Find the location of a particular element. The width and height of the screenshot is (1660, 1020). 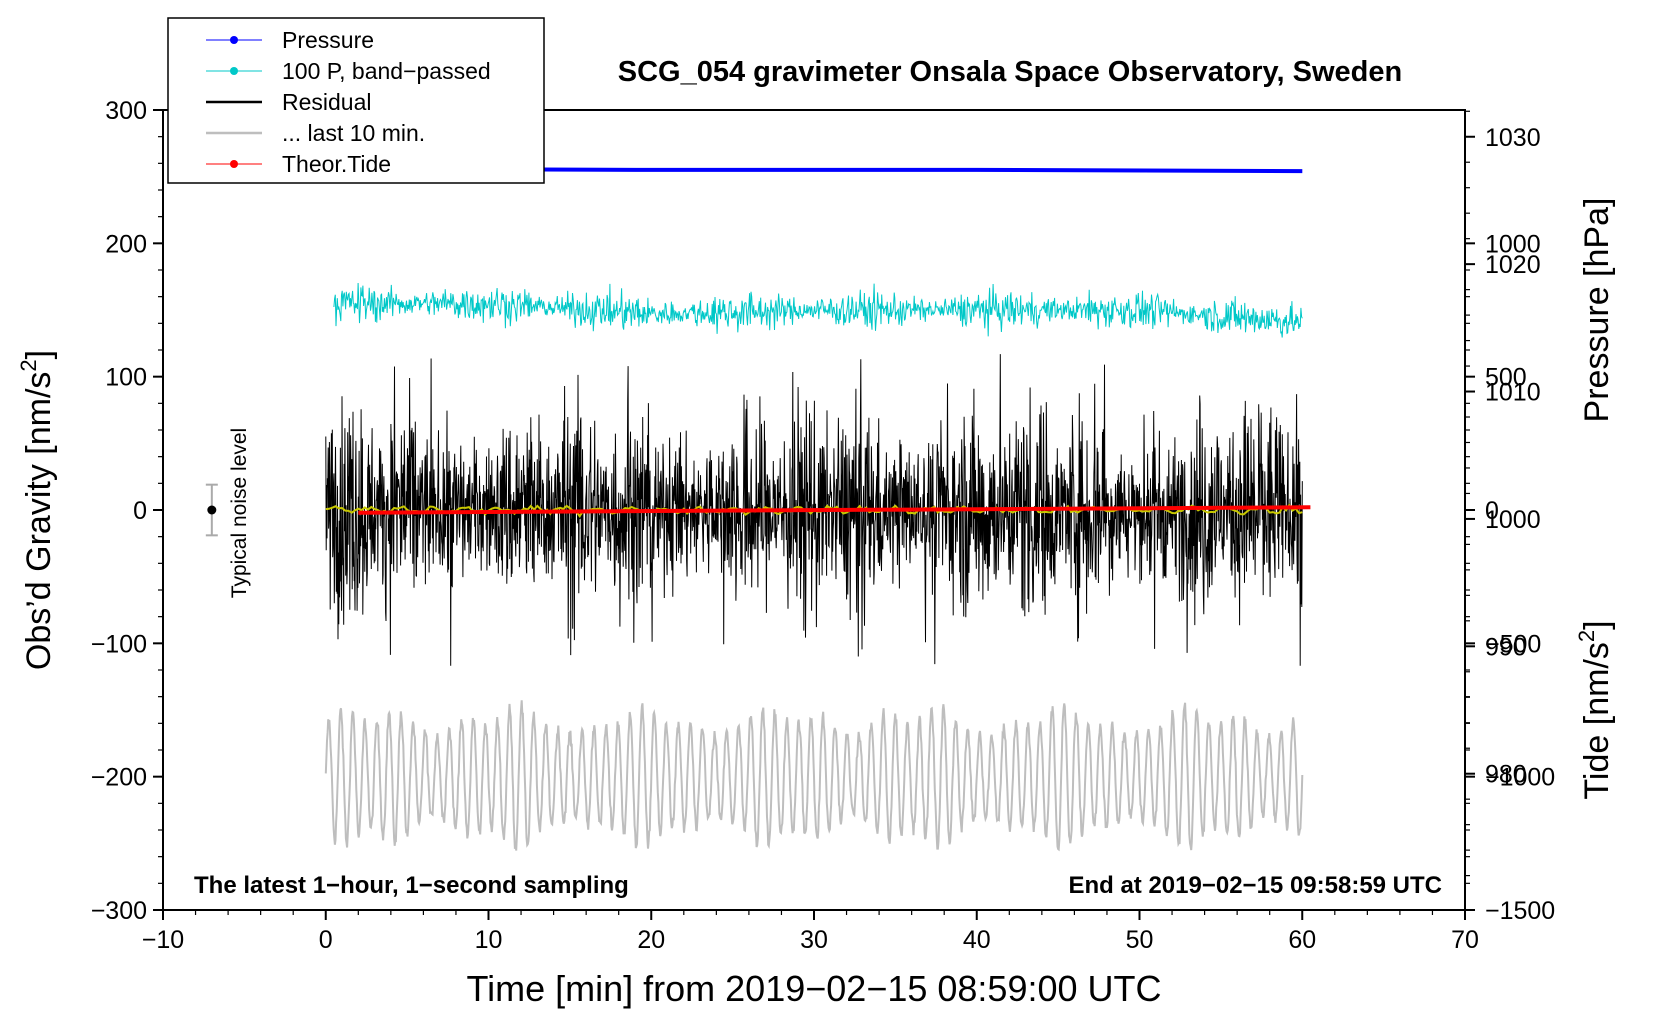

sampling-annotation: The latest 1−hour, 1−second sampling is located at coordinates (411, 885).